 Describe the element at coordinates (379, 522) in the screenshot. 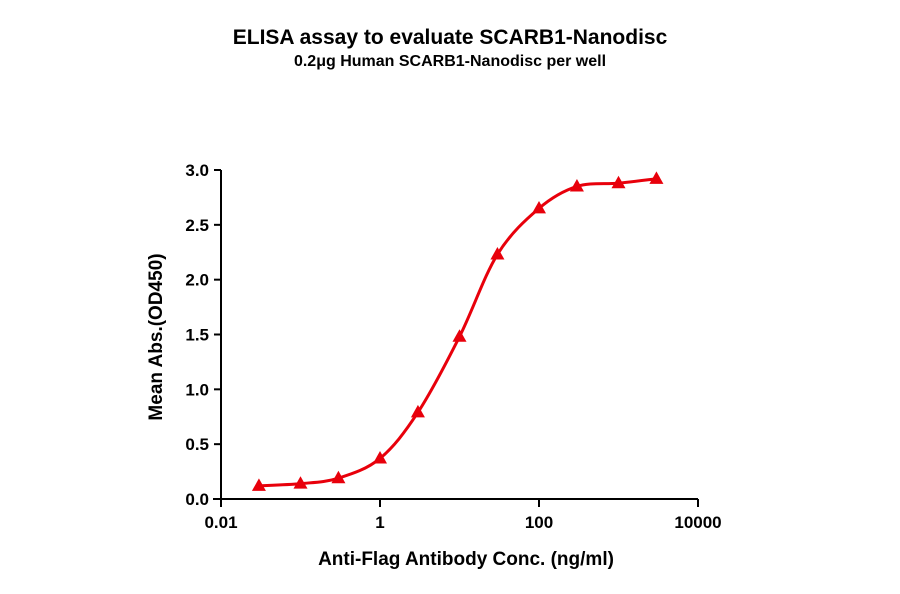

I see `x-tick-label: 1` at that location.